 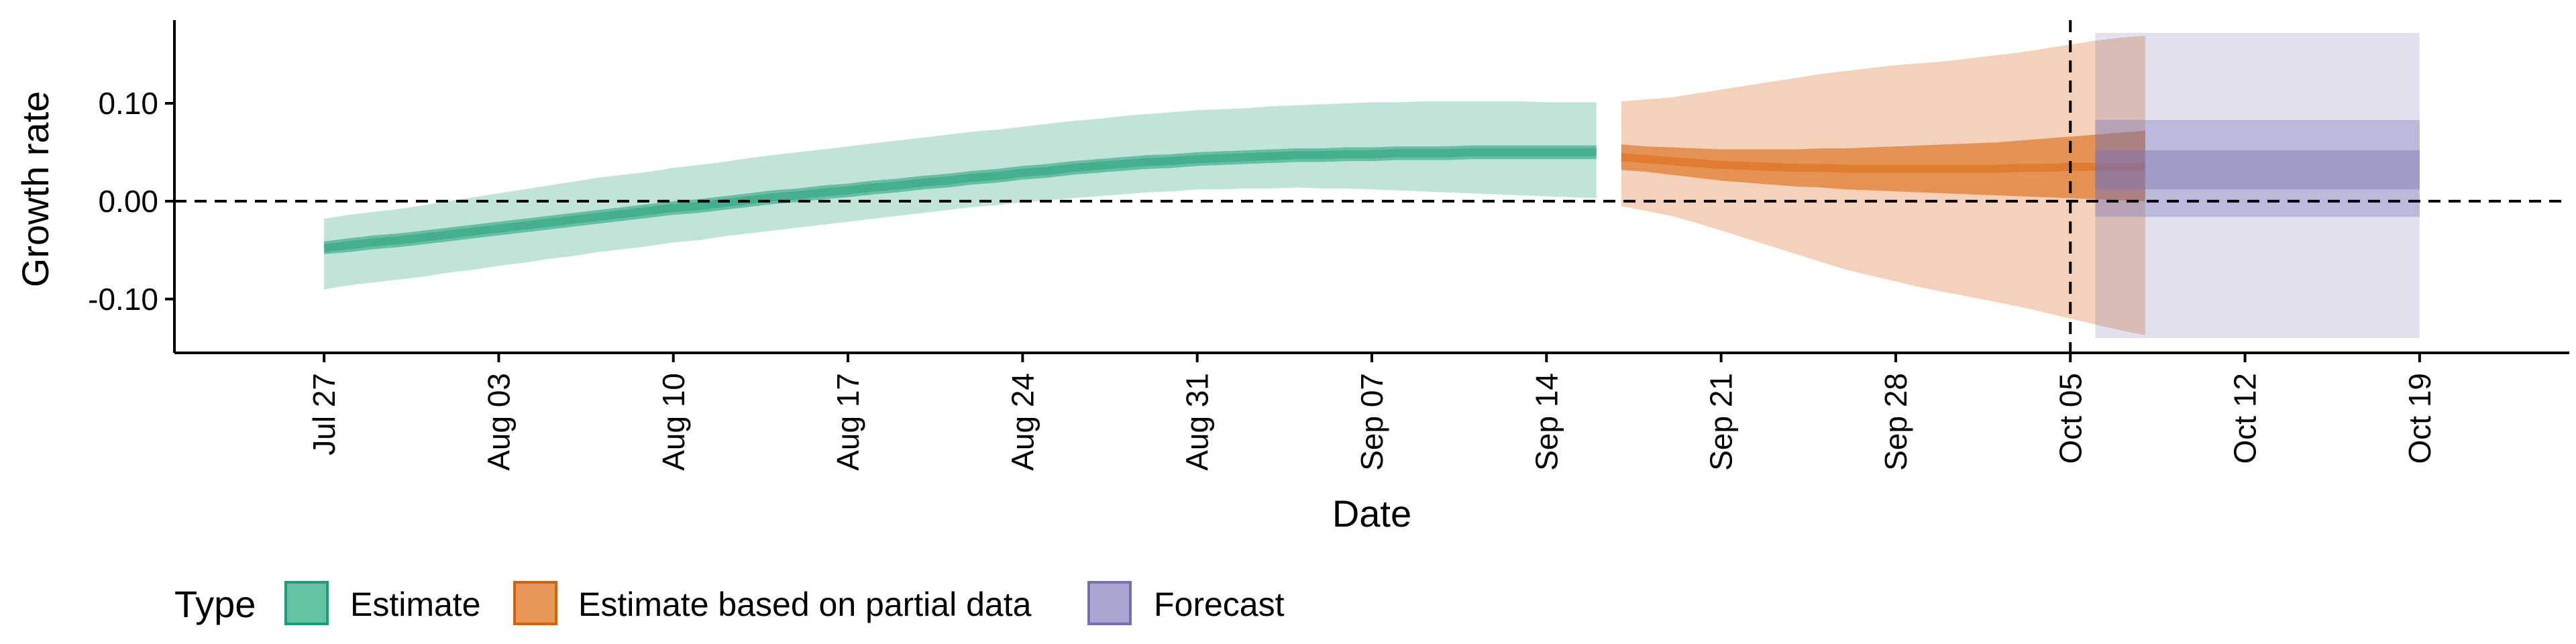 I want to click on legend-title: Type, so click(x=215, y=604).